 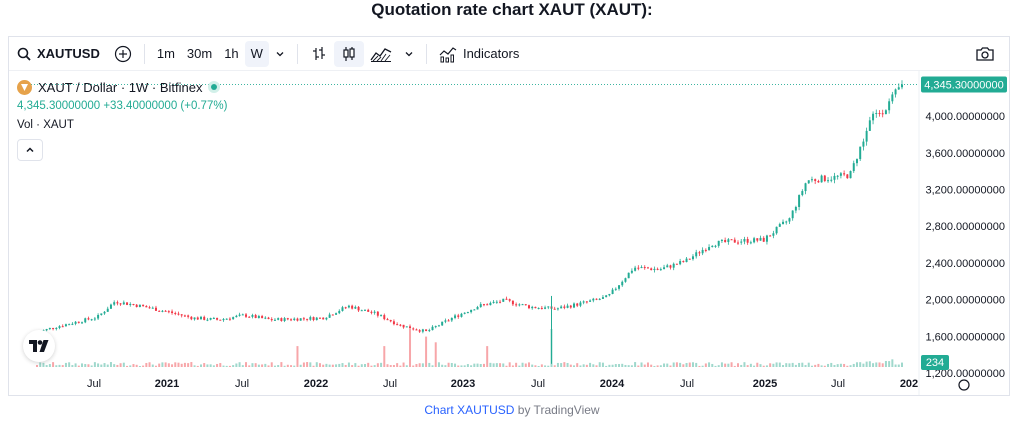 I want to click on add-symbol-icon, so click(x=122, y=53).